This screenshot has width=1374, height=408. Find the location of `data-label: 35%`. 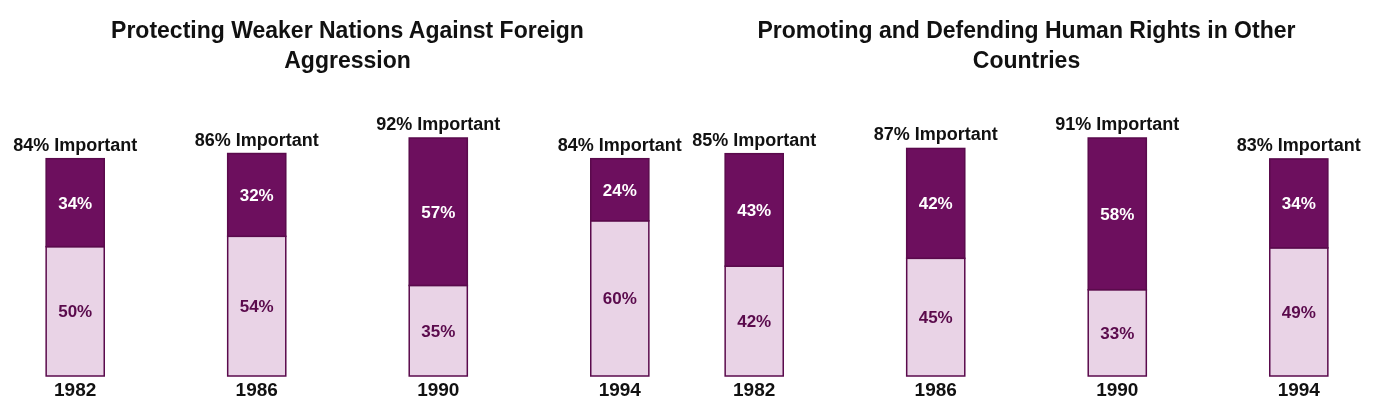

data-label: 35% is located at coordinates (438, 331).